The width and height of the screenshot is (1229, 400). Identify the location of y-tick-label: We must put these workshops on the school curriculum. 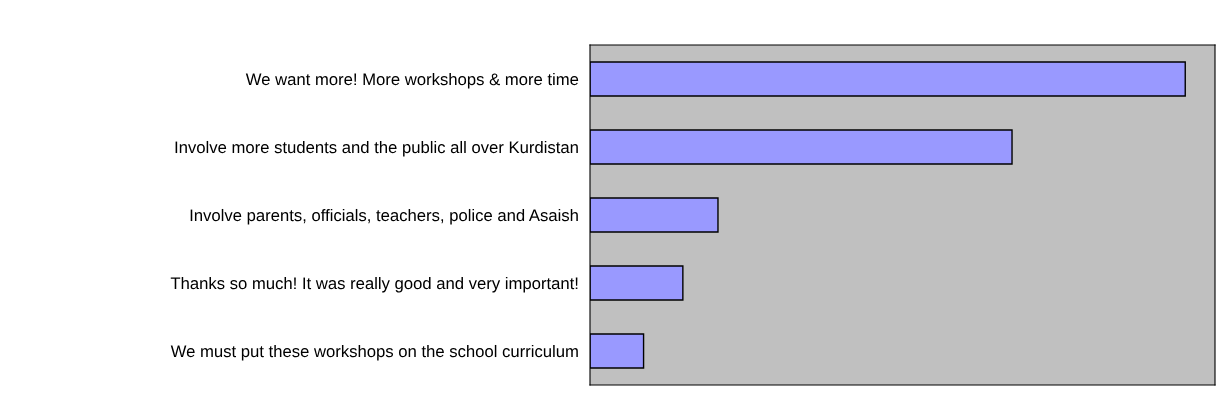
(374, 352).